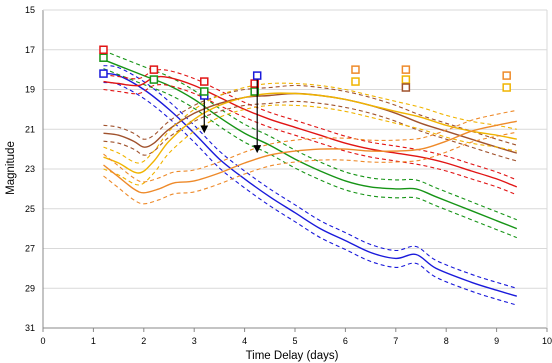 The width and height of the screenshot is (552, 363). I want to click on series-3-upper-band, so click(310, 115).